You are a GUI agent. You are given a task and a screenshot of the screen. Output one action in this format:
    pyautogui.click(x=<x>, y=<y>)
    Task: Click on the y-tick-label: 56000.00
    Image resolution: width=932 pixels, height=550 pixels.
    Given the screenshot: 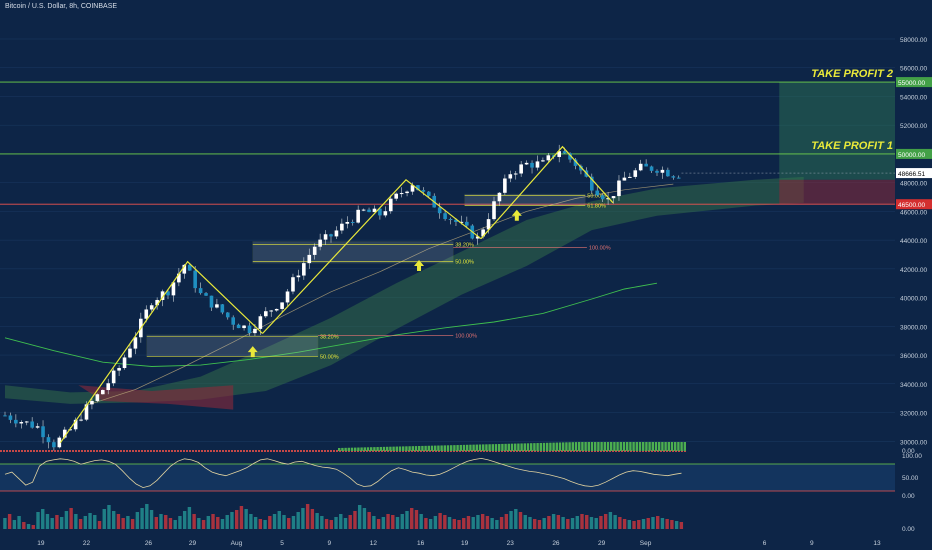 What is the action you would take?
    pyautogui.click(x=913, y=69)
    